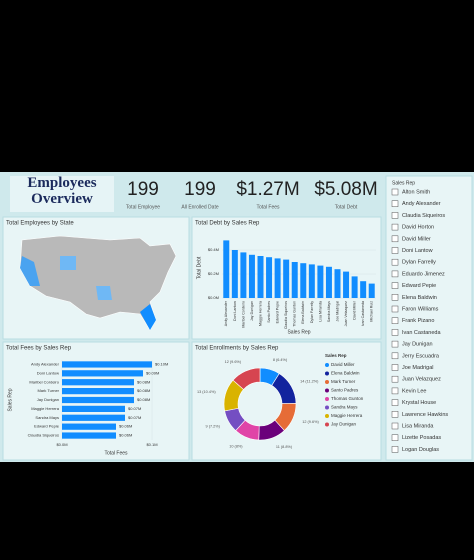 Image resolution: width=474 pixels, height=560 pixels. Describe the element at coordinates (416, 192) in the screenshot. I see `slicer-item: Alton Smith` at that location.